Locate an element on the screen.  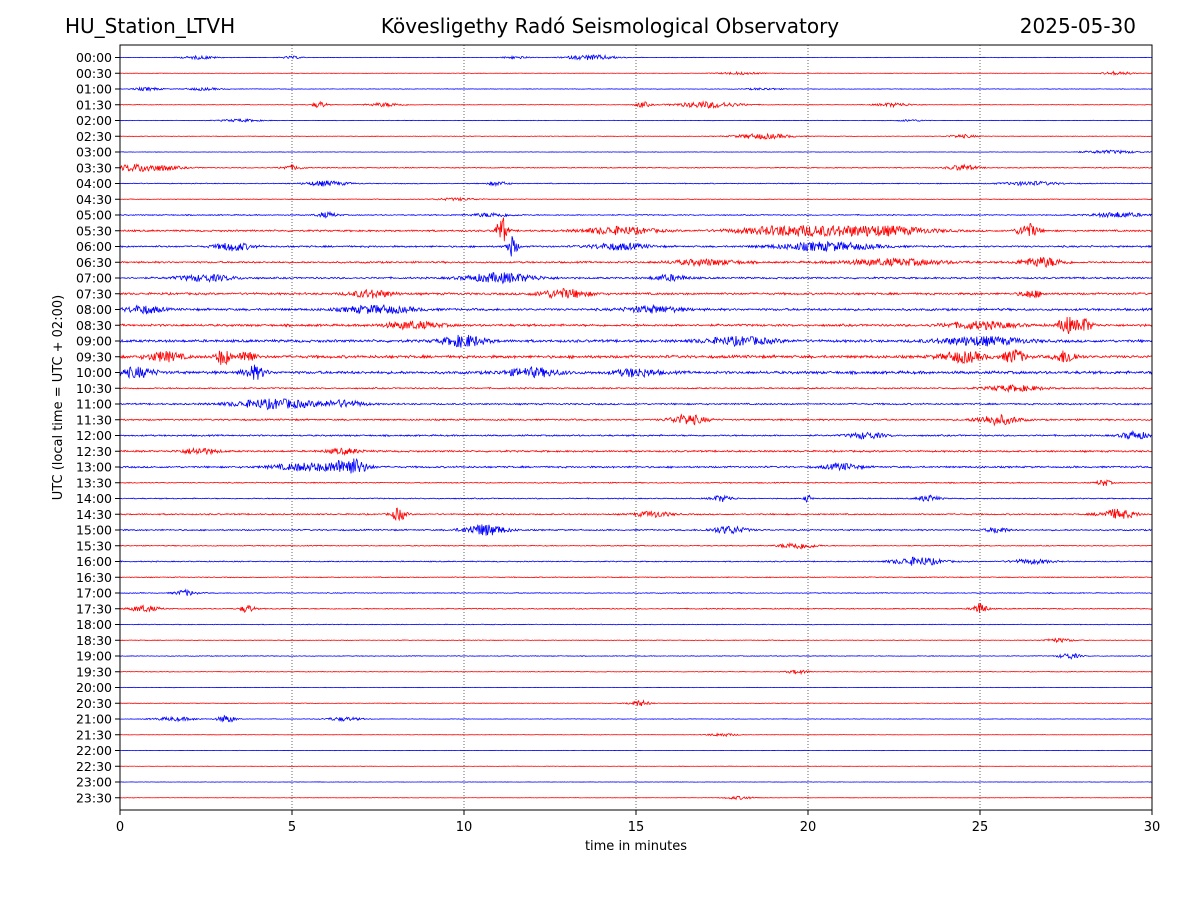
y-tick-label: 06:30 is located at coordinates (94, 262).